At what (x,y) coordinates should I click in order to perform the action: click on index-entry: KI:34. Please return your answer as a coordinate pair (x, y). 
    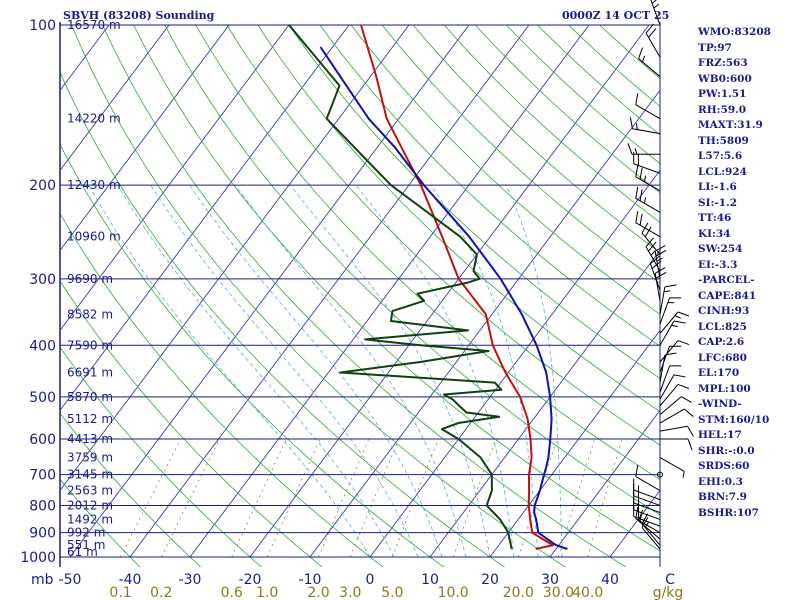
    Looking at the image, I should click on (714, 233).